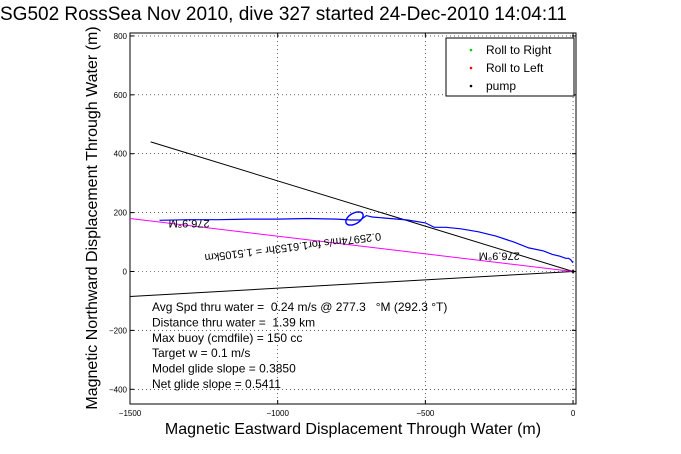  I want to click on x-tick-label: −500, so click(425, 413).